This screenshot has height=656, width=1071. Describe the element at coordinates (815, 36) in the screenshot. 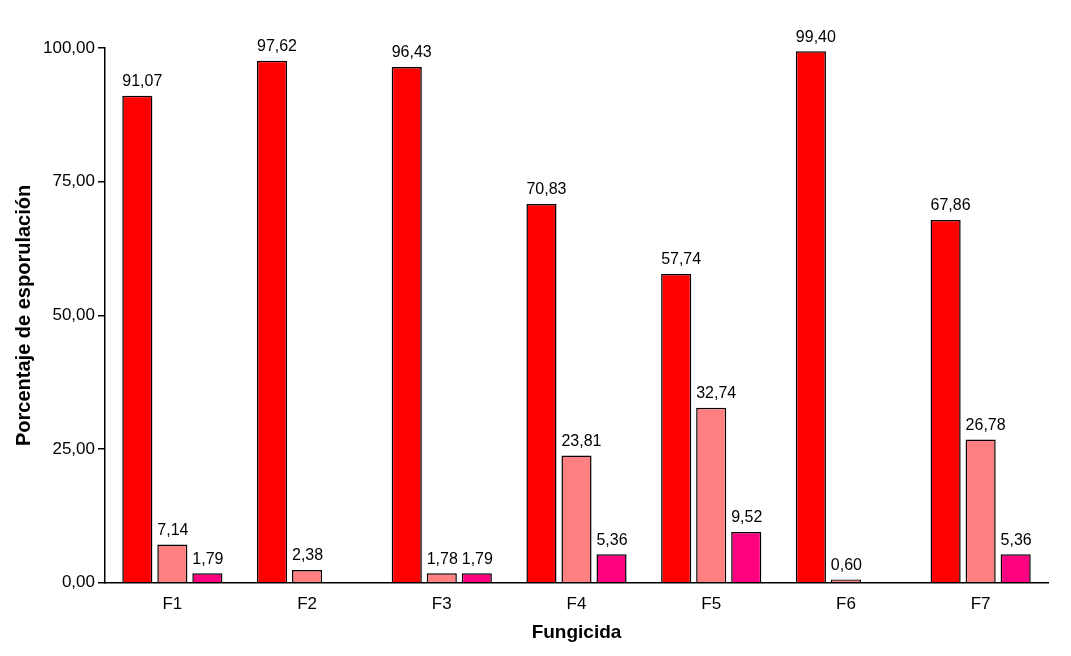

I see `data-label: 99,40` at that location.